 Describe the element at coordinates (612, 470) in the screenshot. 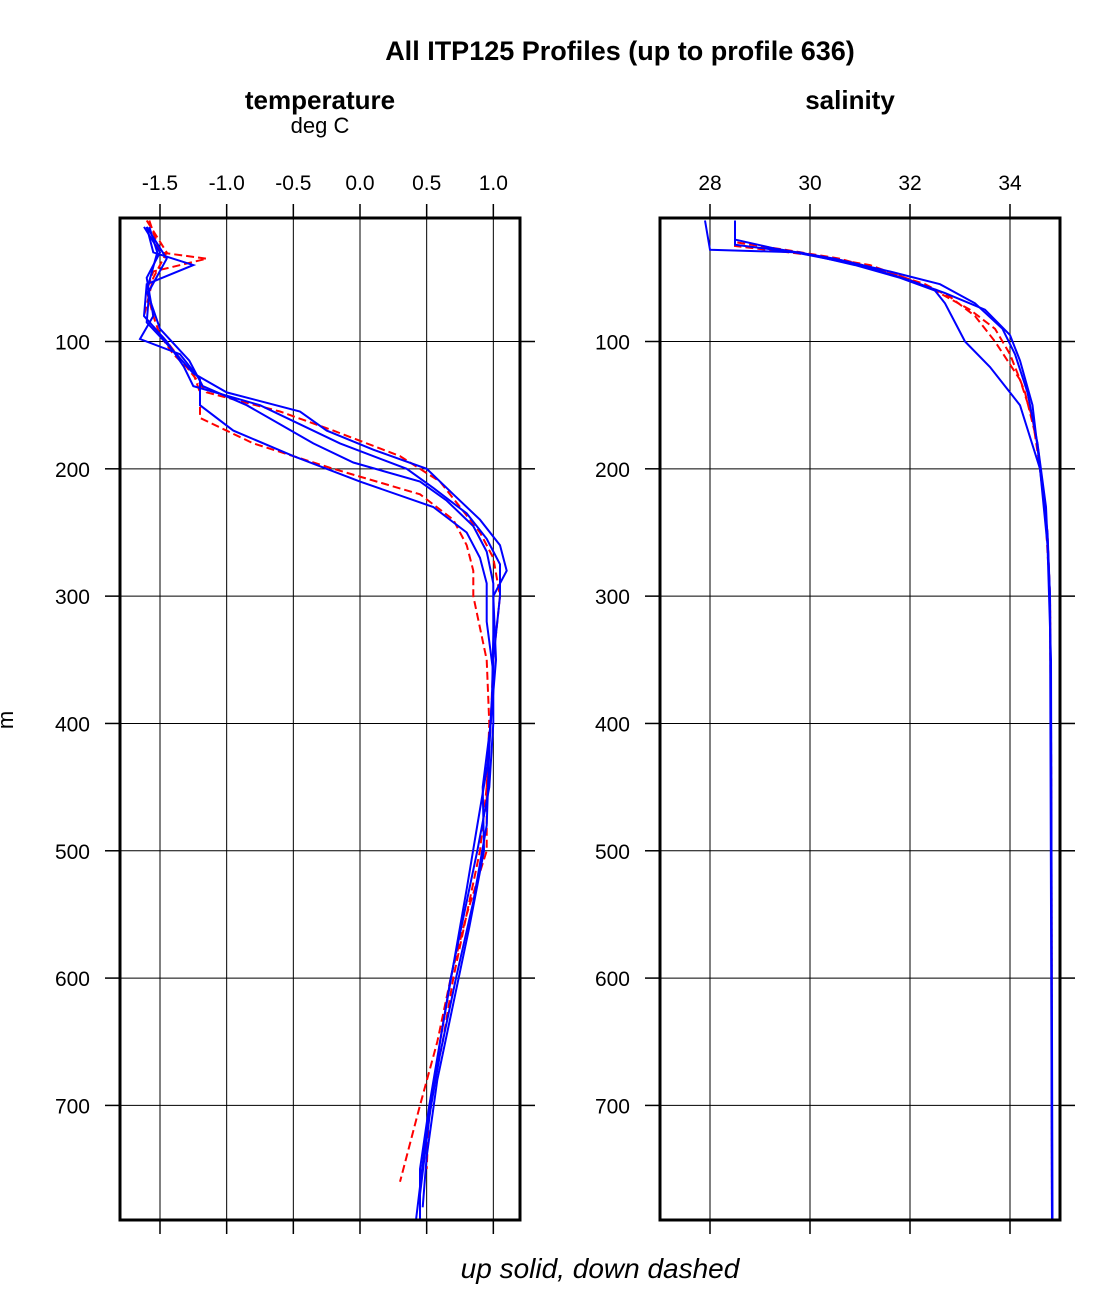

I see `salinity-y-tick-label: 200` at that location.